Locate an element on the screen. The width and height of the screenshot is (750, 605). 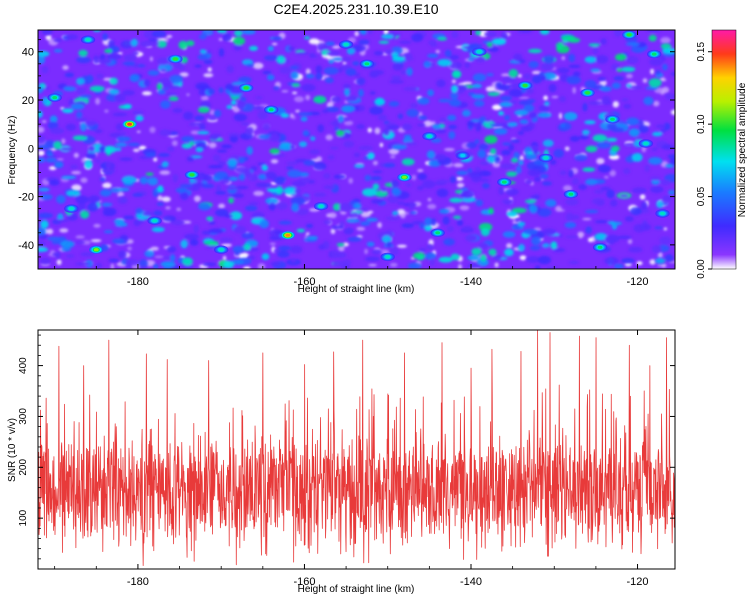
snr-xtick-label: -180 is located at coordinates (138, 582).